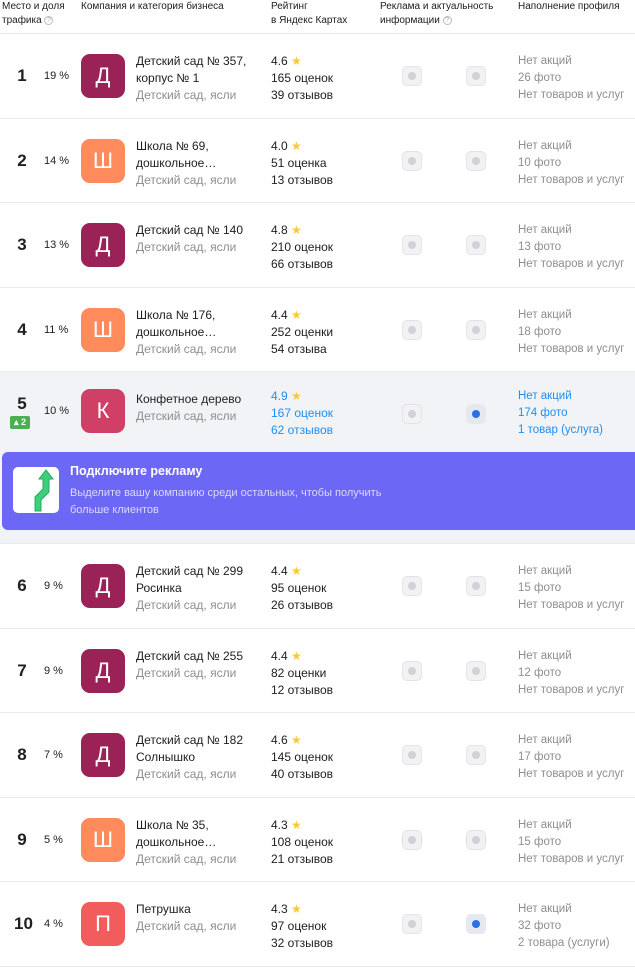  What do you see at coordinates (569, 6) in the screenshot?
I see `header-fill: Наполнение профиля` at bounding box center [569, 6].